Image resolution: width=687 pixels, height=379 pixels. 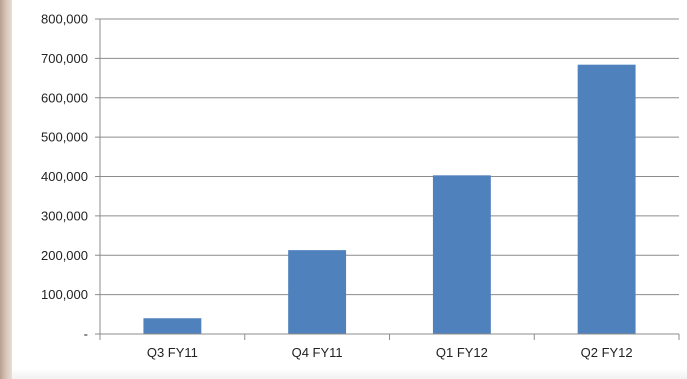 What do you see at coordinates (64, 255) in the screenshot?
I see `y-tick-label: 200,000` at bounding box center [64, 255].